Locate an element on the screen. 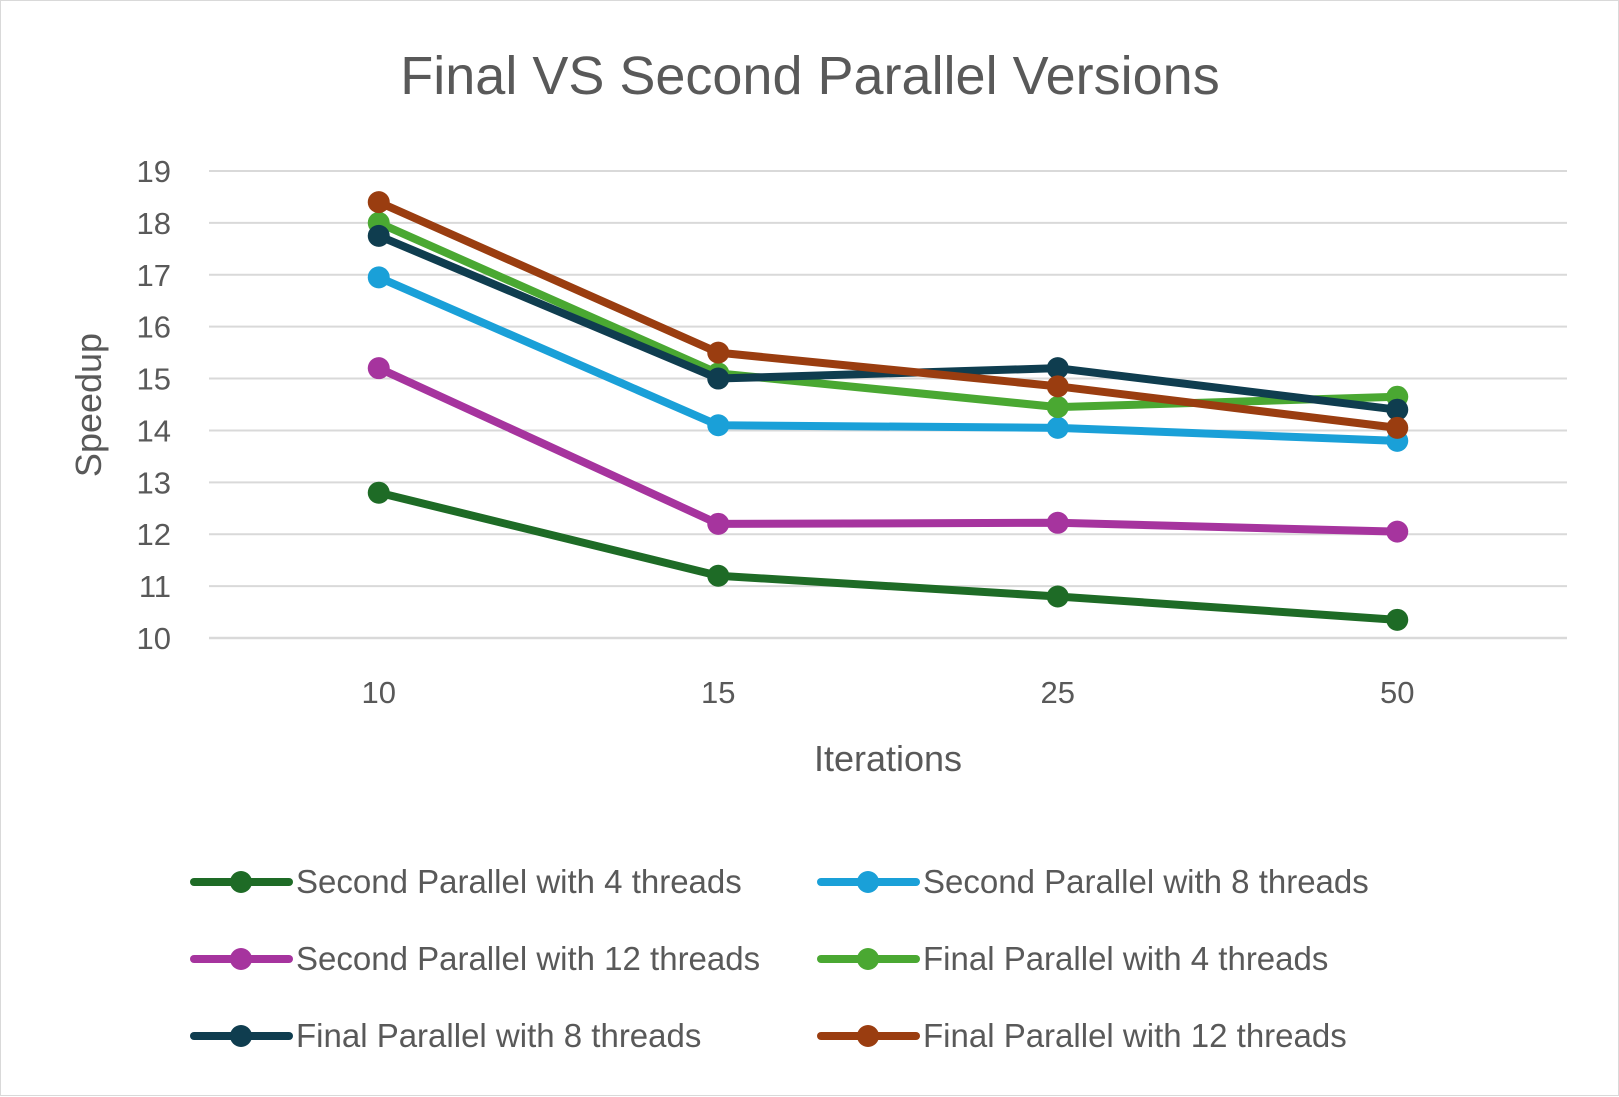 The image size is (1619, 1097). x-axis-title: Iterations is located at coordinates (888, 758).